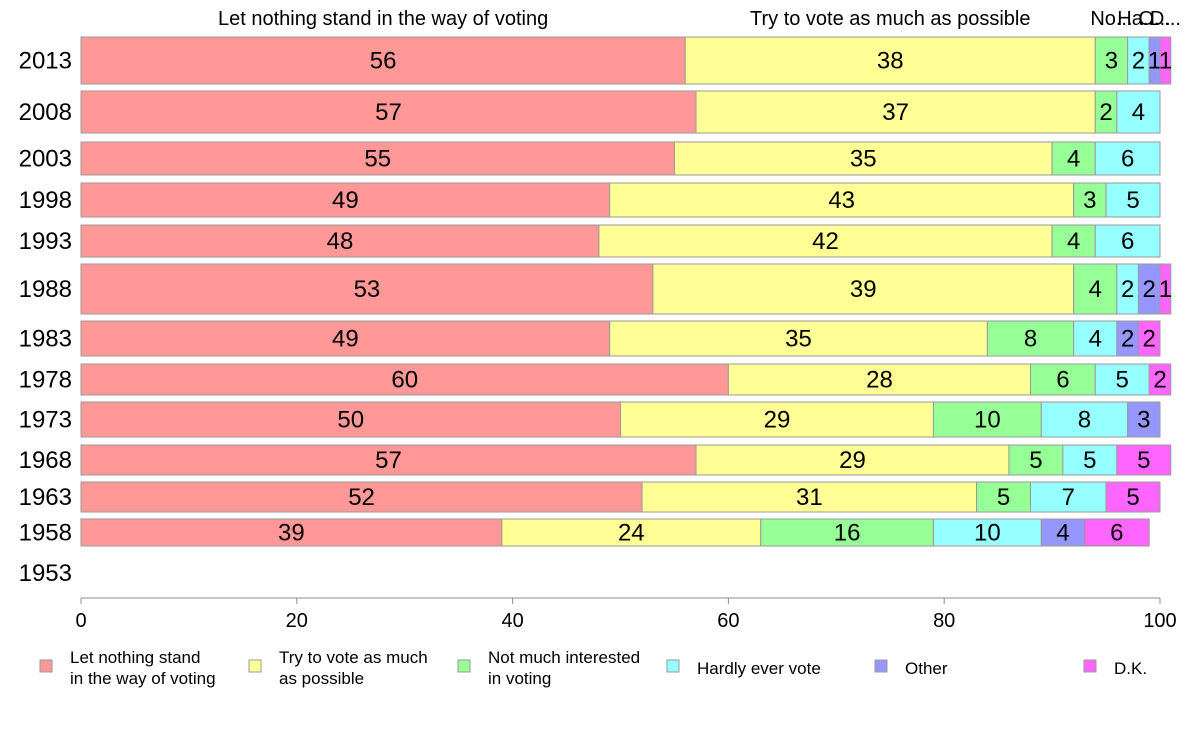  I want to click on top-category-label: Try to vote as much as possible, so click(890, 19).